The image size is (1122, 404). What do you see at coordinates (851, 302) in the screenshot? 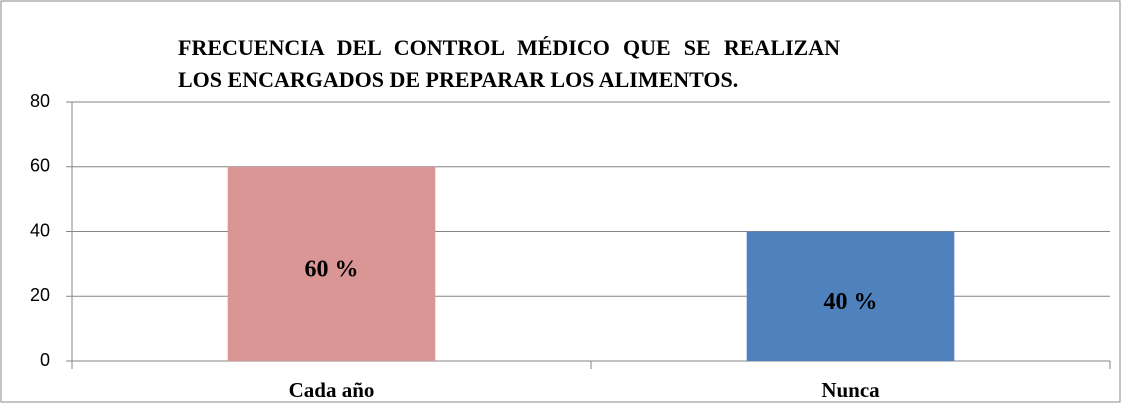
I see `data-label: 40 %` at bounding box center [851, 302].